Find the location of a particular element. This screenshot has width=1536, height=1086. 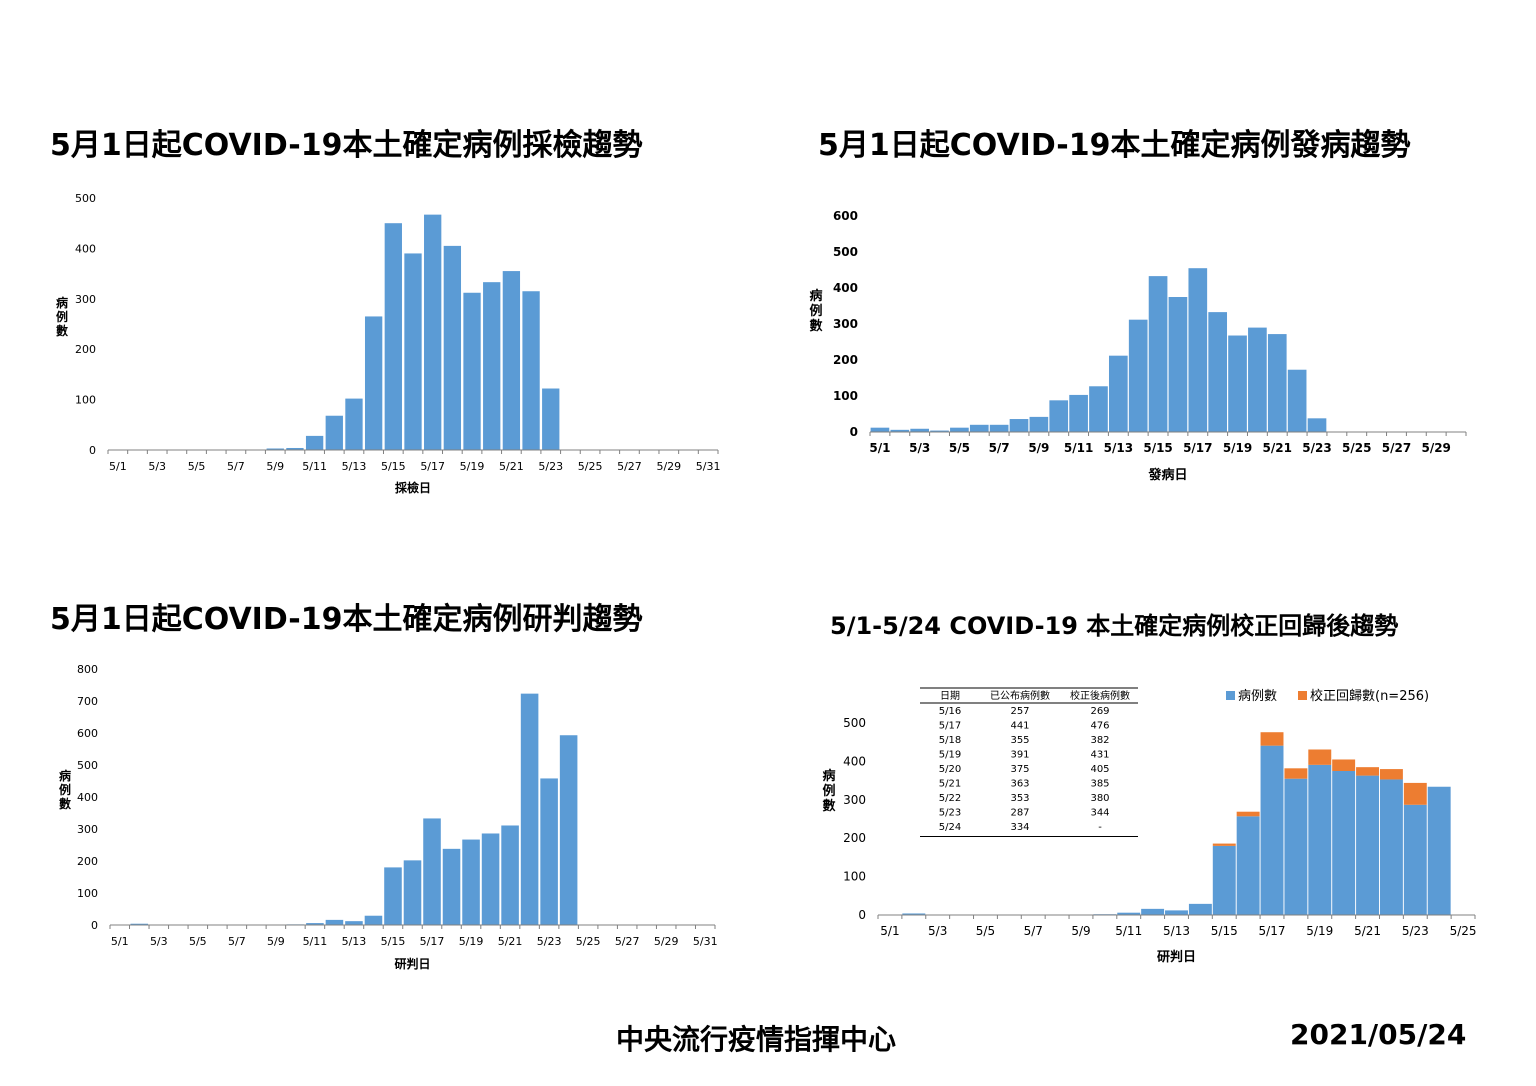

chart-title: 5月1日起COVID-19本土確定病例發病趨勢 is located at coordinates (1114, 145).